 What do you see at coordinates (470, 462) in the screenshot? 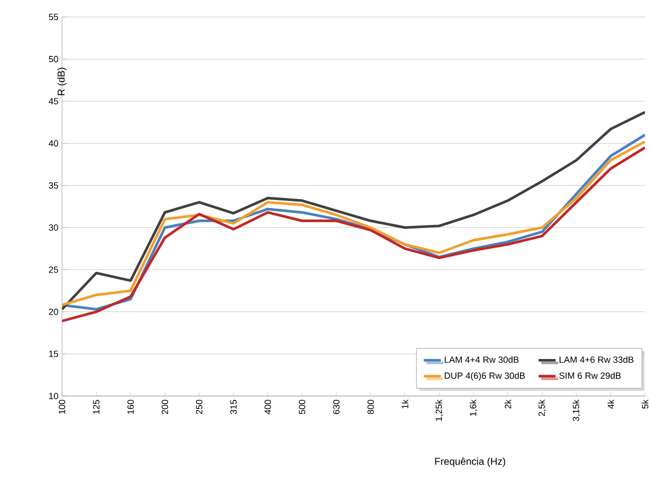
I see `x-axis-title: Frequência (Hz)` at bounding box center [470, 462].